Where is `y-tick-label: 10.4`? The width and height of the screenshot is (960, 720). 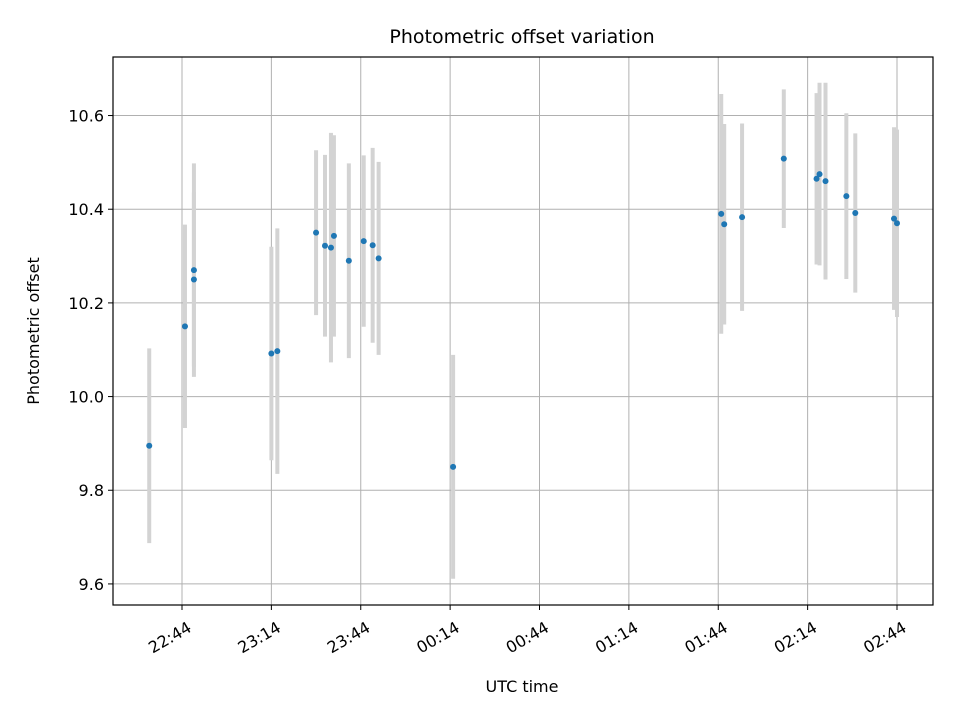 y-tick-label: 10.4 is located at coordinates (86, 209).